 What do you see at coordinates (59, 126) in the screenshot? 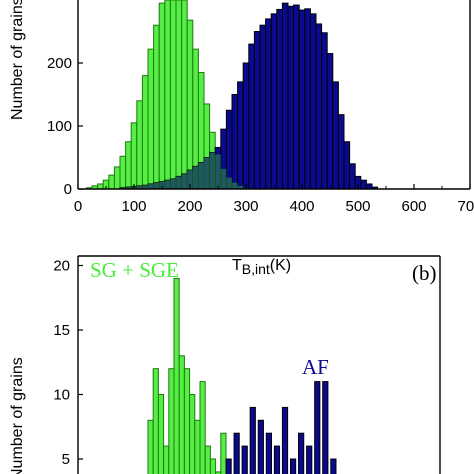
I see `panel-a-ytick-label: 100` at bounding box center [59, 126].